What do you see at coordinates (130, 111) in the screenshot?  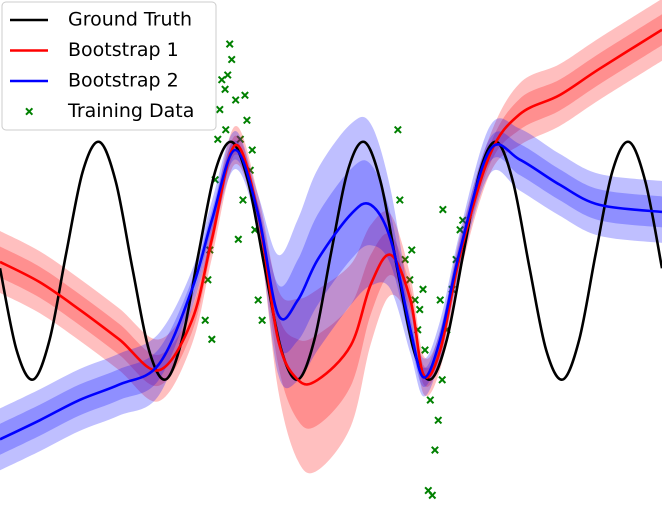 I see `legend-label: Training Data` at bounding box center [130, 111].